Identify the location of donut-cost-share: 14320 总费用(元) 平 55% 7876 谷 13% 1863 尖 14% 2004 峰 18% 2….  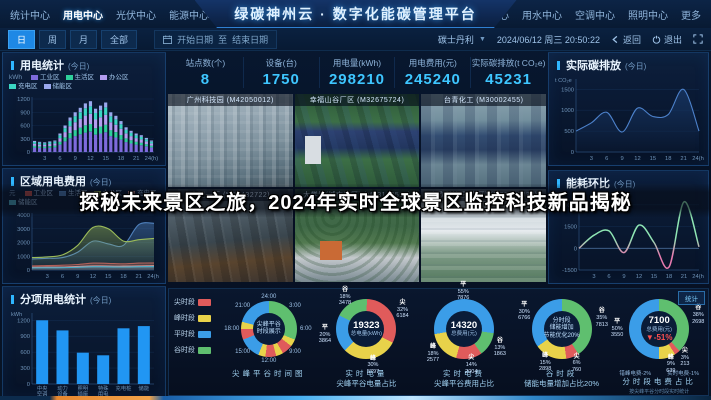
(464, 338).